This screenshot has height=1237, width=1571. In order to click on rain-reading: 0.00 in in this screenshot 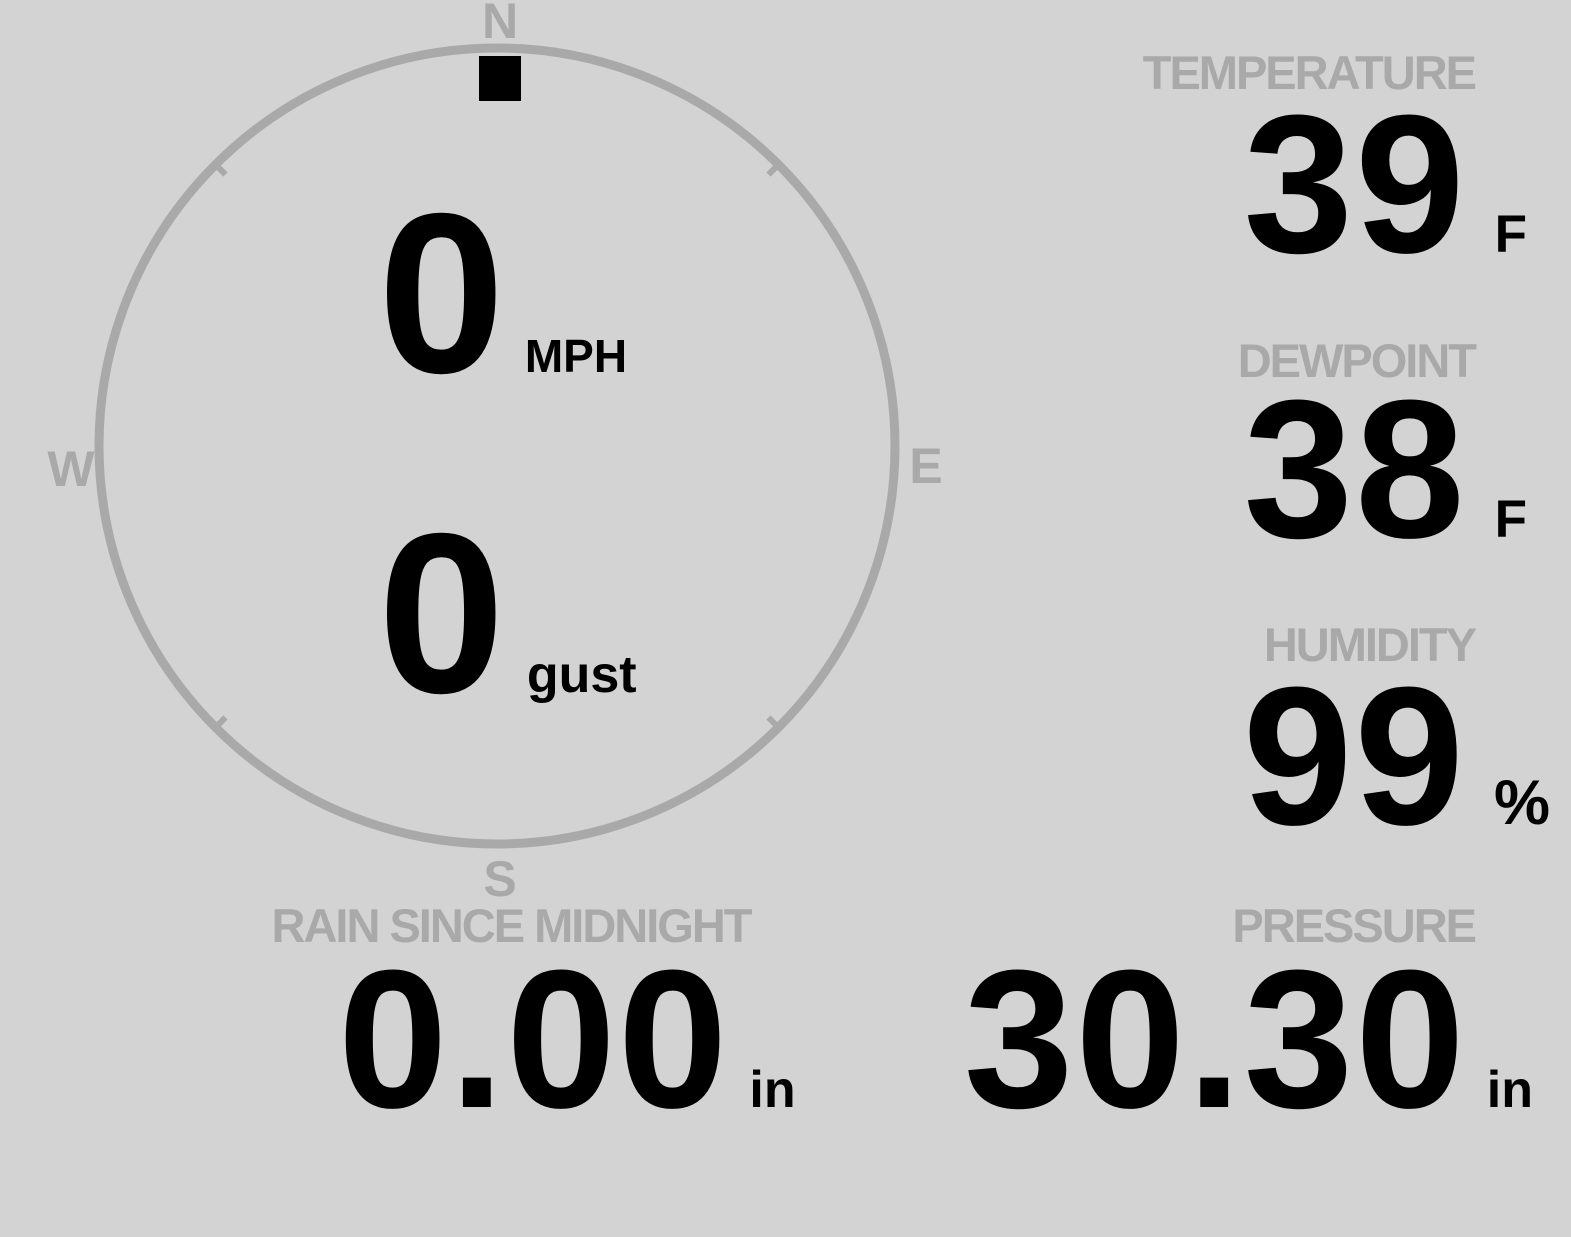, I will do `click(567, 1039)`.